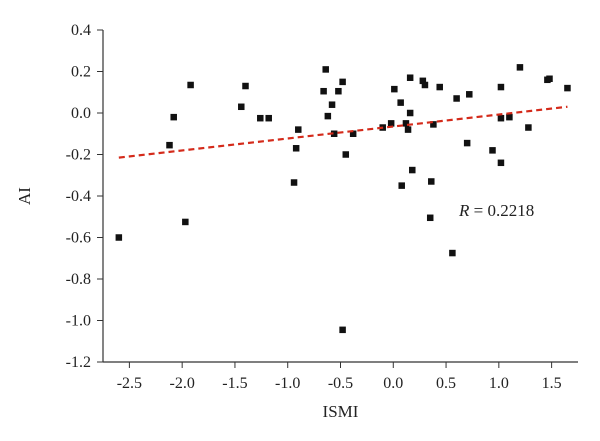 The image size is (600, 441). What do you see at coordinates (81, 113) in the screenshot?
I see `y-tick-label: 0.0` at bounding box center [81, 113].